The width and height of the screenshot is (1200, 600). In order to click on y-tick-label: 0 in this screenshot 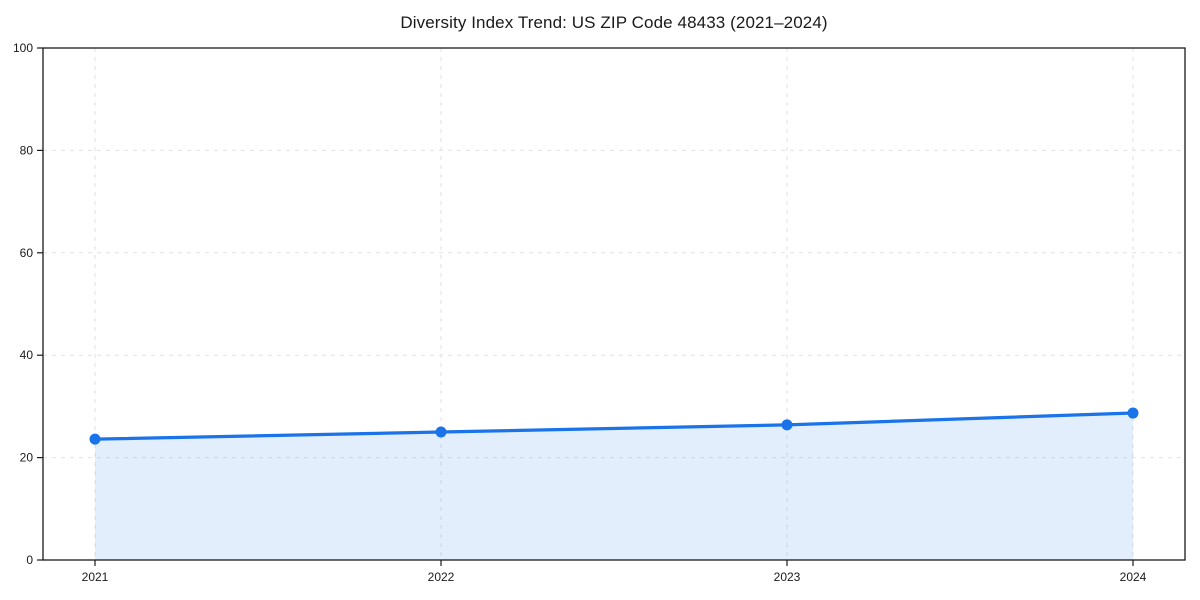, I will do `click(29, 560)`.